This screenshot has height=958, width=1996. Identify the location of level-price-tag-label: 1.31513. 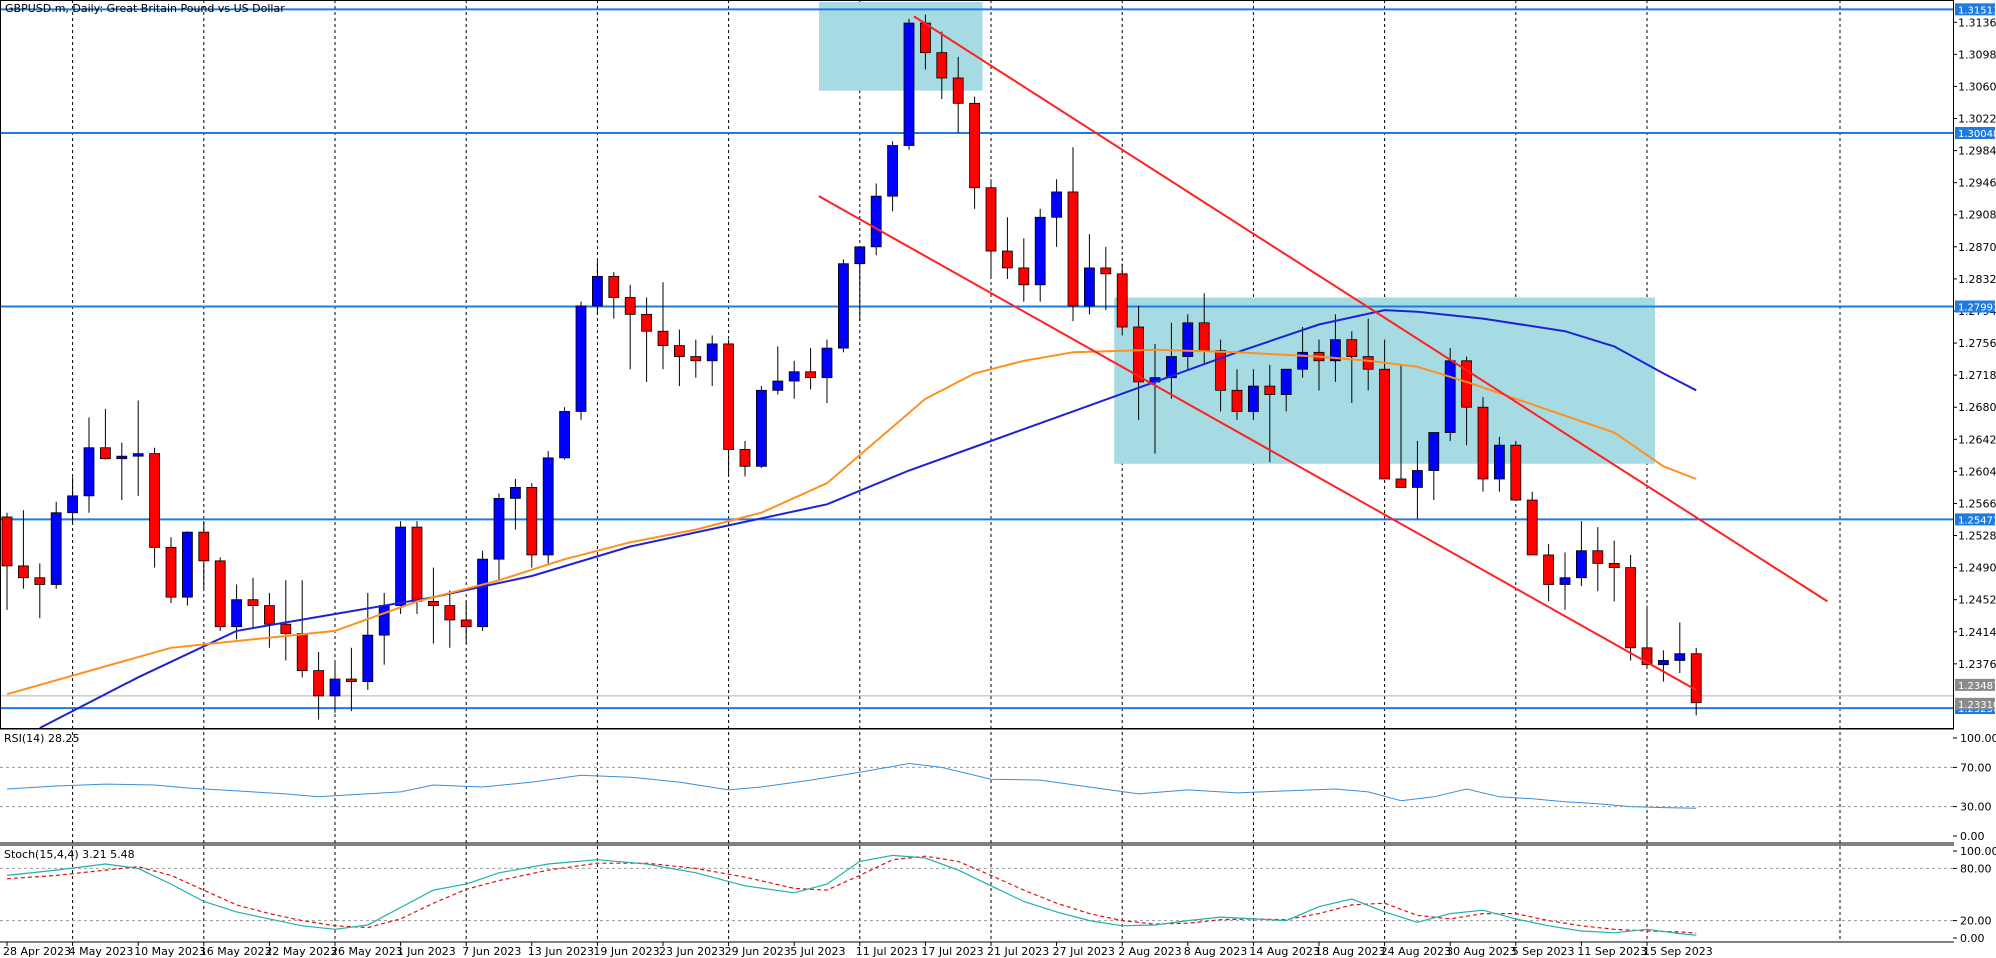
(1977, 10).